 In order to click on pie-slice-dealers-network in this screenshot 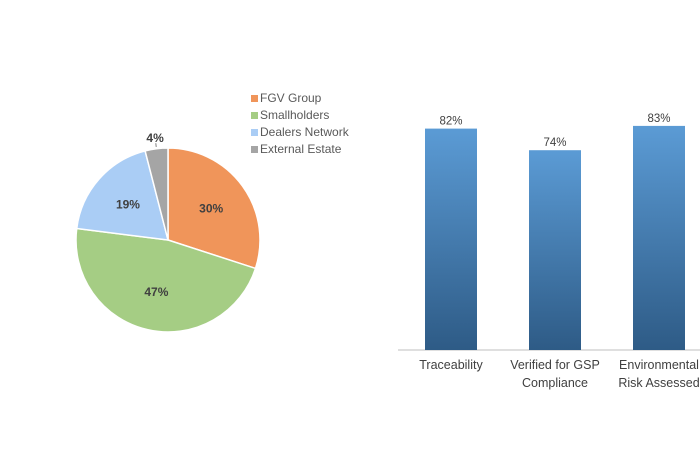, I will do `click(122, 195)`.